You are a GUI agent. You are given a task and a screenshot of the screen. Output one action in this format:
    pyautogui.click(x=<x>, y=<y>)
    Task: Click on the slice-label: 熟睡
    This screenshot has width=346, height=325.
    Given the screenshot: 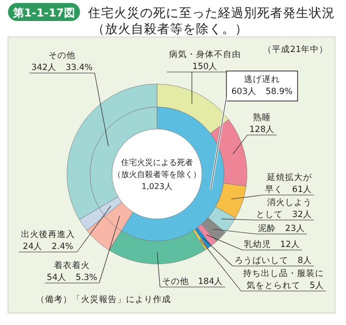 What is the action you would take?
    pyautogui.click(x=262, y=117)
    